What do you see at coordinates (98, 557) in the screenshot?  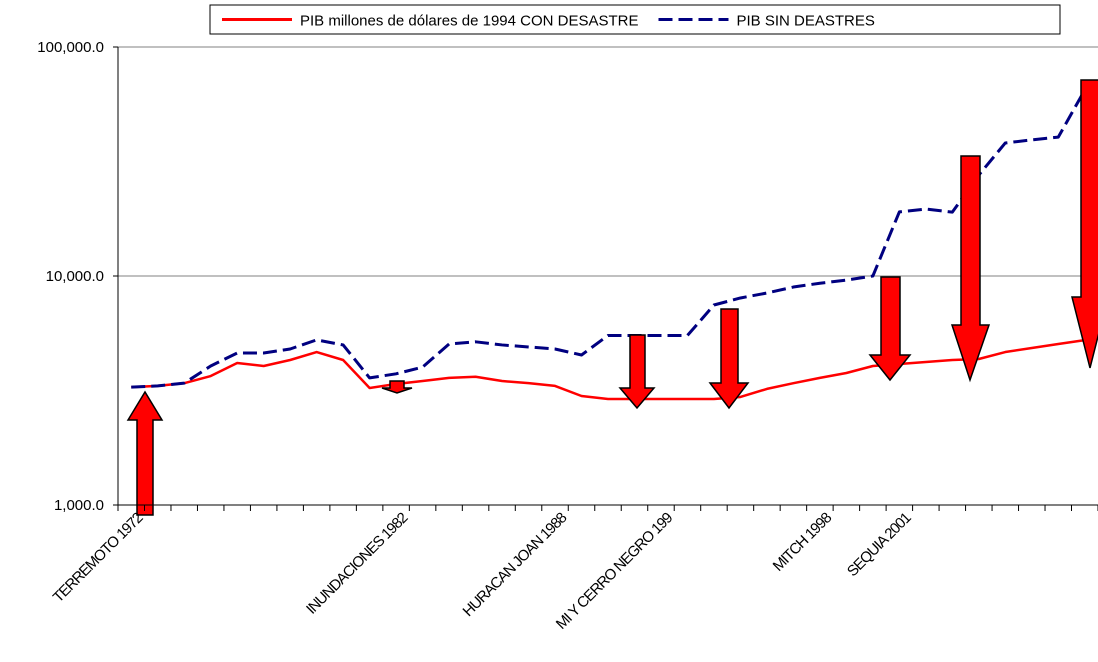 I see `x-tick-label: TERREMOTO 1972` at bounding box center [98, 557].